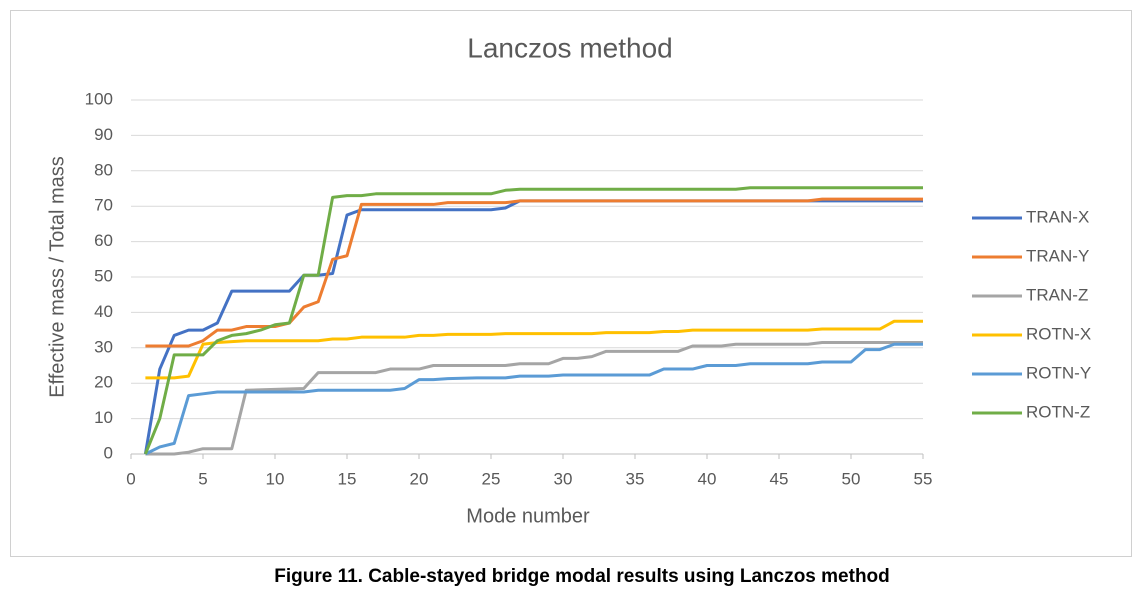 The height and width of the screenshot is (607, 1145). Describe the element at coordinates (635, 478) in the screenshot. I see `x-tick-label: 35` at that location.